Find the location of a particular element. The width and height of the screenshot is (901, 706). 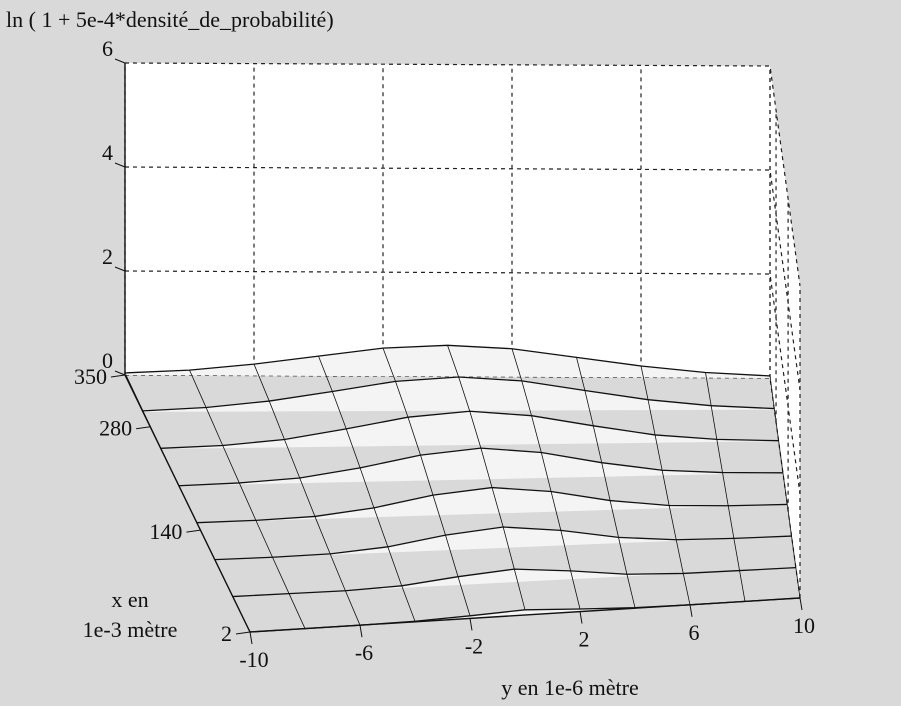

y-tick-label: 10 is located at coordinates (804, 625).